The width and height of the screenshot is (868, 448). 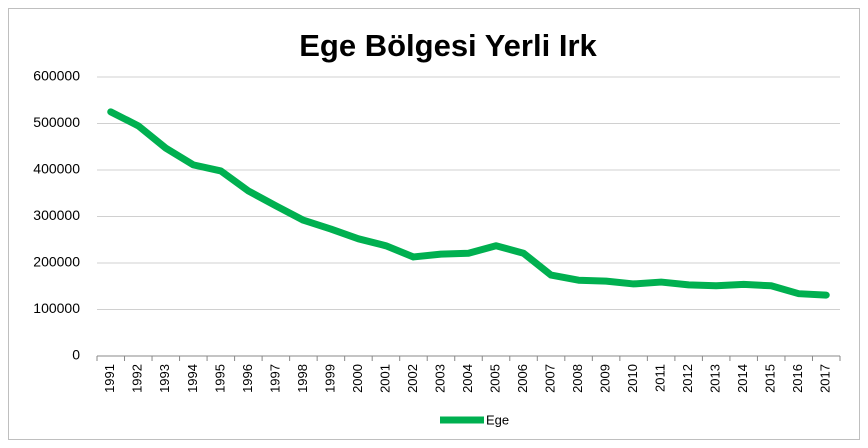 What do you see at coordinates (56, 308) in the screenshot?
I see `y-tick-label: 100000` at bounding box center [56, 308].